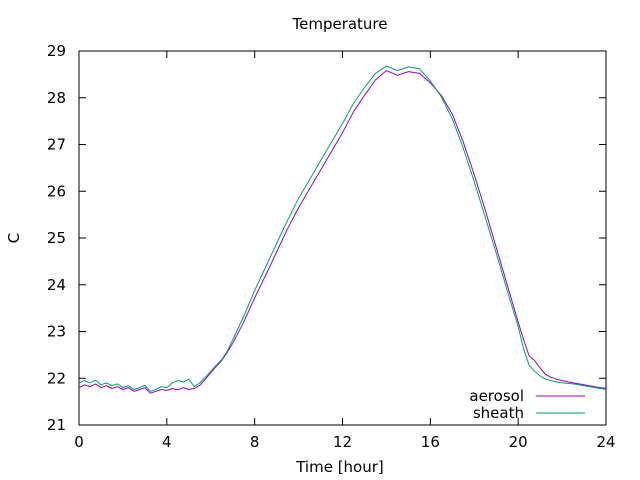 This screenshot has width=640, height=480. What do you see at coordinates (56, 238) in the screenshot?
I see `y-tick-label: 25` at bounding box center [56, 238].